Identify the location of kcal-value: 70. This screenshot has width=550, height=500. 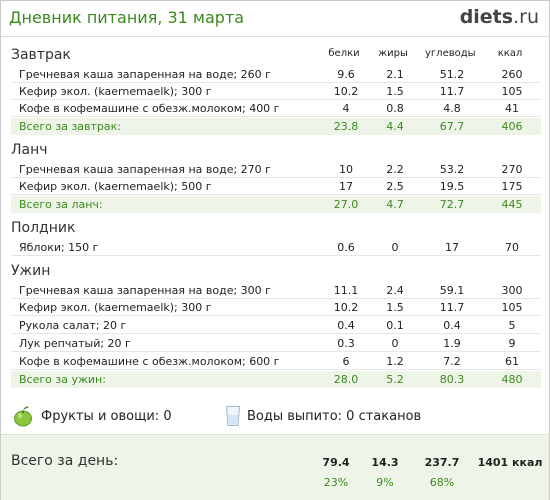
(512, 247).